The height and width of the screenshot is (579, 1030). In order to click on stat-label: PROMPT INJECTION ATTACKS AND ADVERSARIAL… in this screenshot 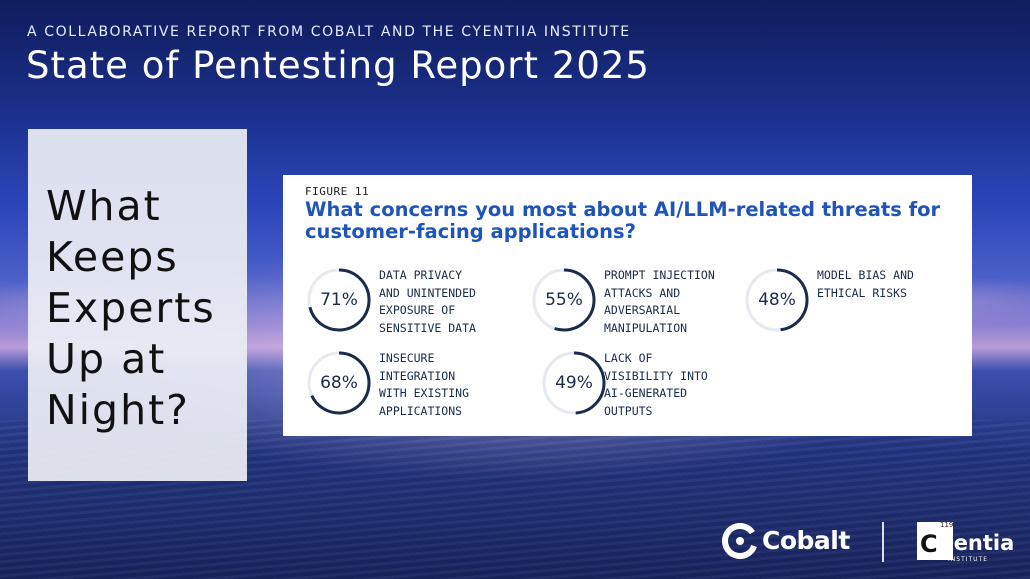, I will do `click(659, 301)`.